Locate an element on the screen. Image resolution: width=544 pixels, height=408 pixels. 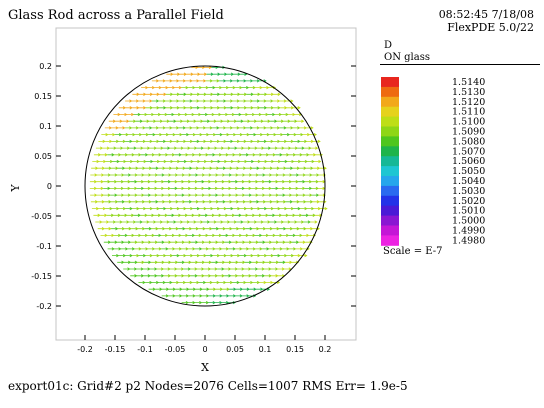
x-tick-label: 0.2 is located at coordinates (325, 349).